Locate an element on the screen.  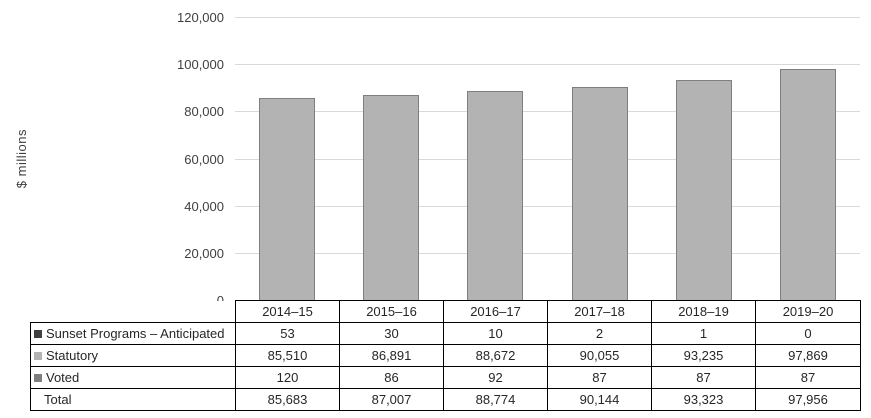
table-cell: 30 is located at coordinates (391, 333).